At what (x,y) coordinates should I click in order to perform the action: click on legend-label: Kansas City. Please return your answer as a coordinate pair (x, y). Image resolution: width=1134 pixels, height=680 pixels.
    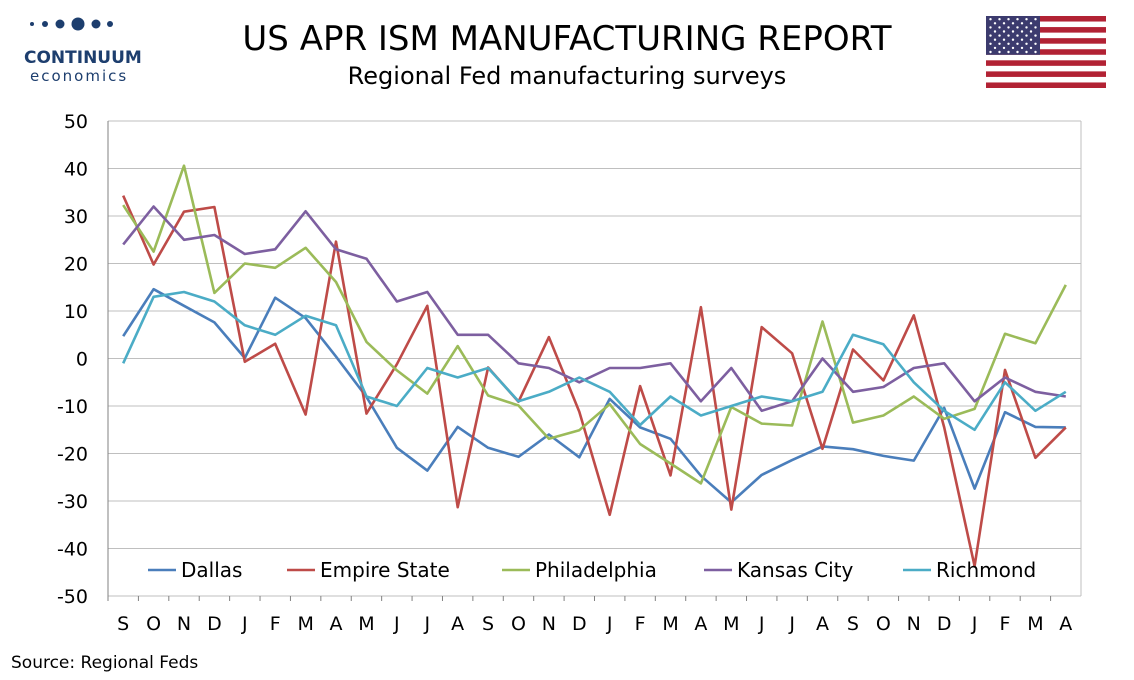
    Looking at the image, I should click on (795, 570).